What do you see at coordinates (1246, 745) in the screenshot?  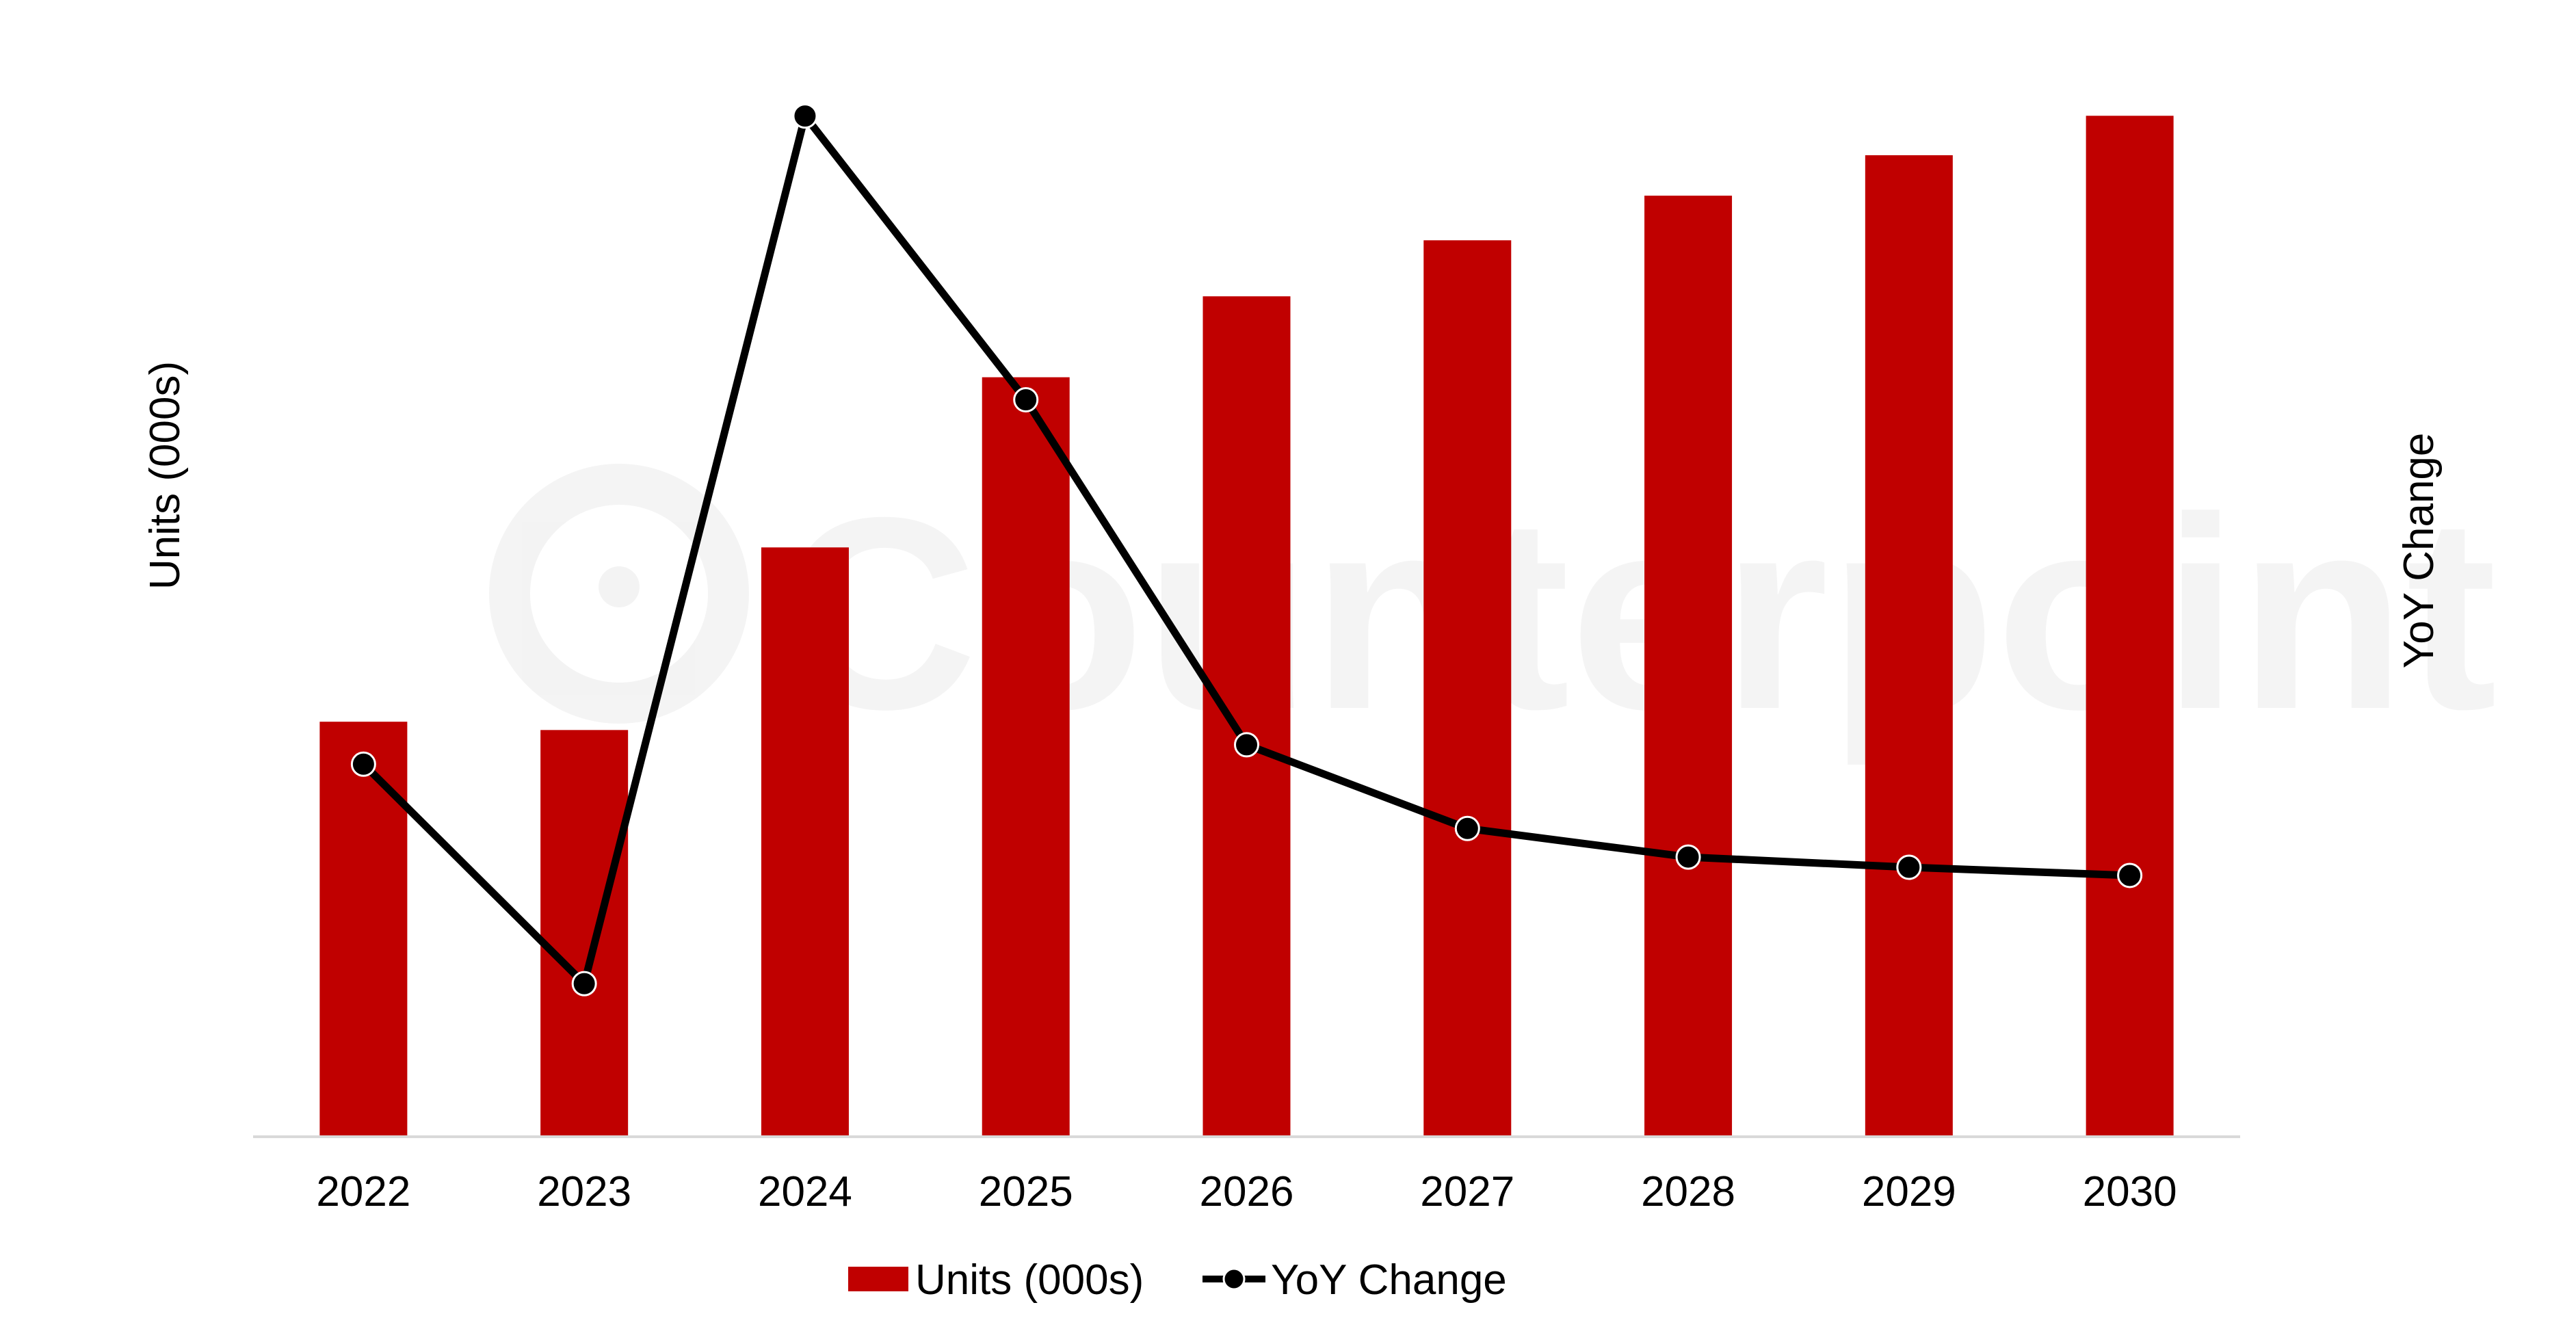 I see `yoy-point-2026` at bounding box center [1246, 745].